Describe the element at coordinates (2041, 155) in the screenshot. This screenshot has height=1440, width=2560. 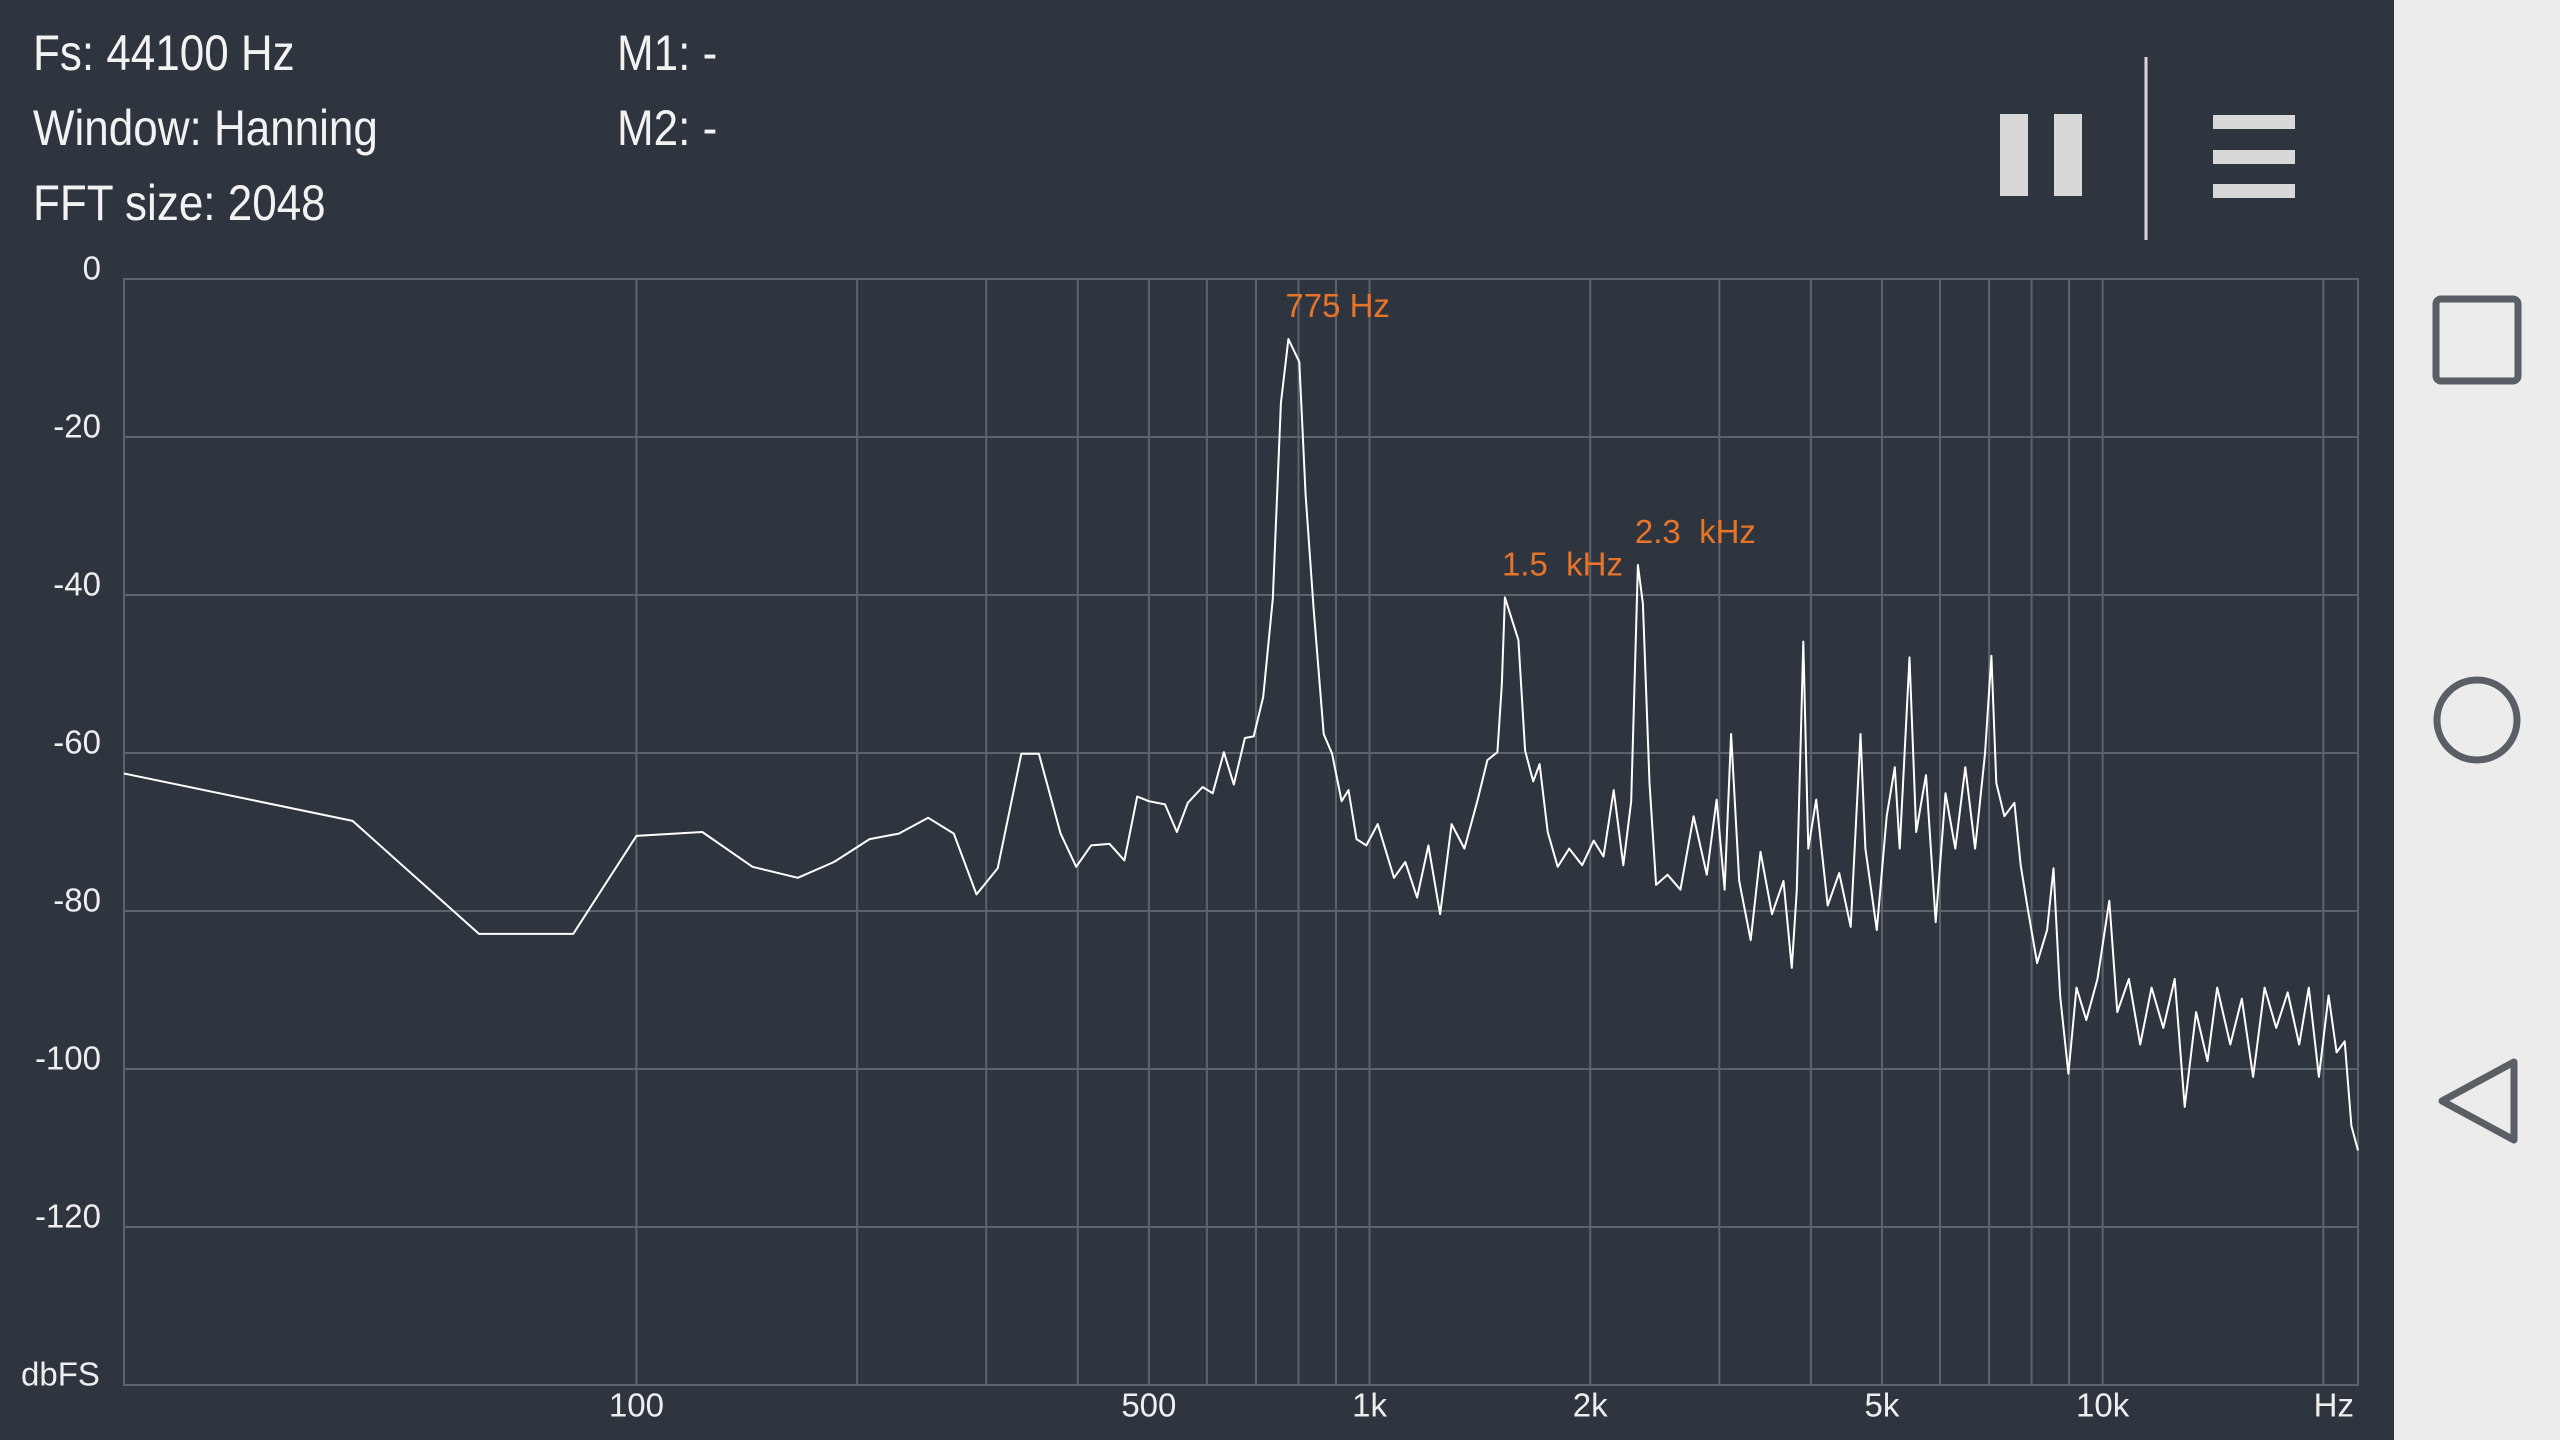
I see `pause-button` at that location.